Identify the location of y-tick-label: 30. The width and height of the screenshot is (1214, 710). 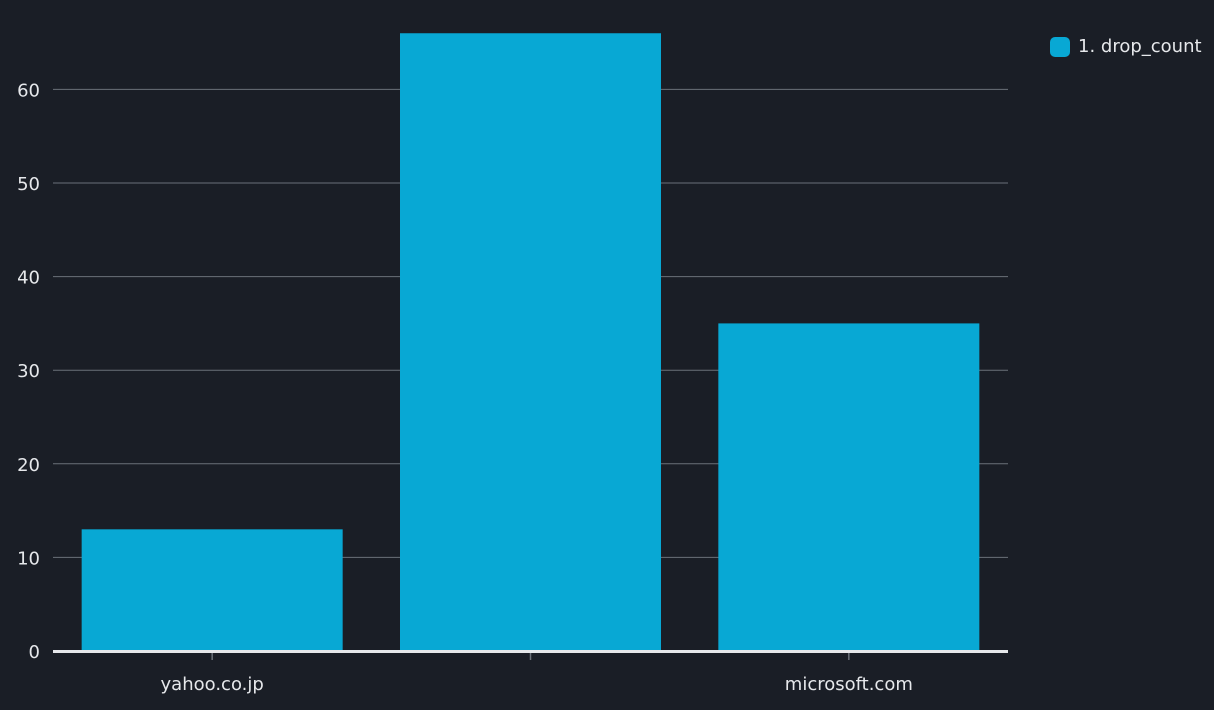
(28, 371).